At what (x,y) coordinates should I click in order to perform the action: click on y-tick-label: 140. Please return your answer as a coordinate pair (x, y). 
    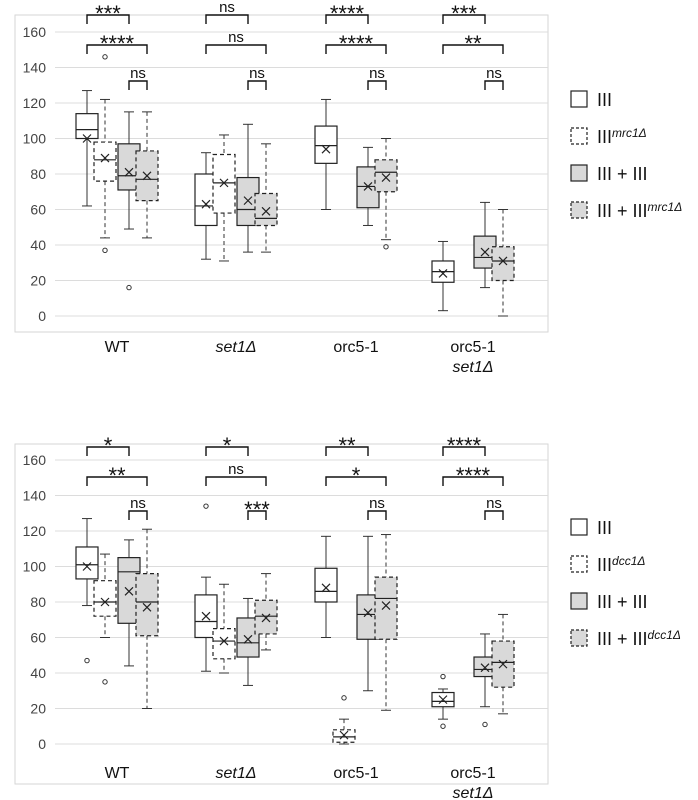
    Looking at the image, I should click on (35, 68).